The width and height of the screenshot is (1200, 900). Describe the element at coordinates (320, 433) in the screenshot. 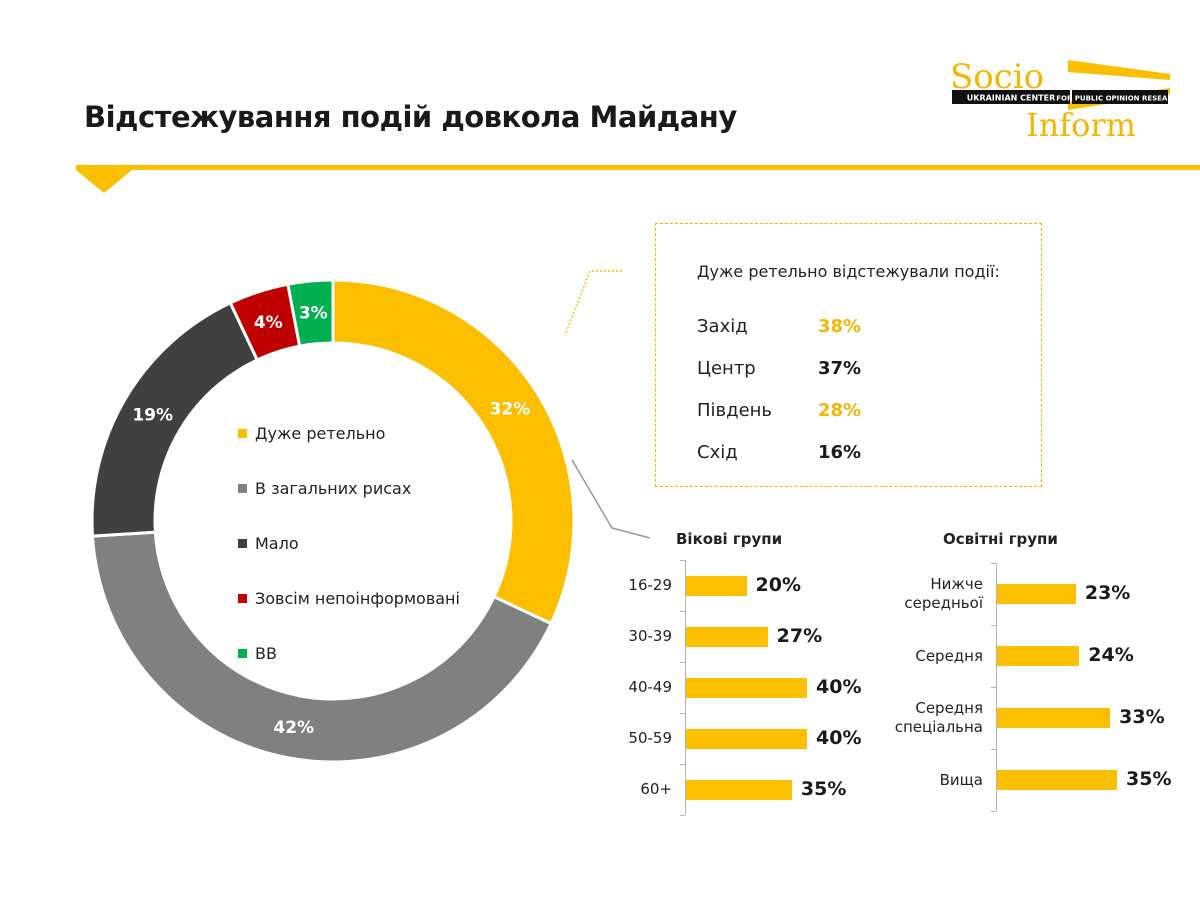

I see `legend-label: Дуже ретельно` at that location.